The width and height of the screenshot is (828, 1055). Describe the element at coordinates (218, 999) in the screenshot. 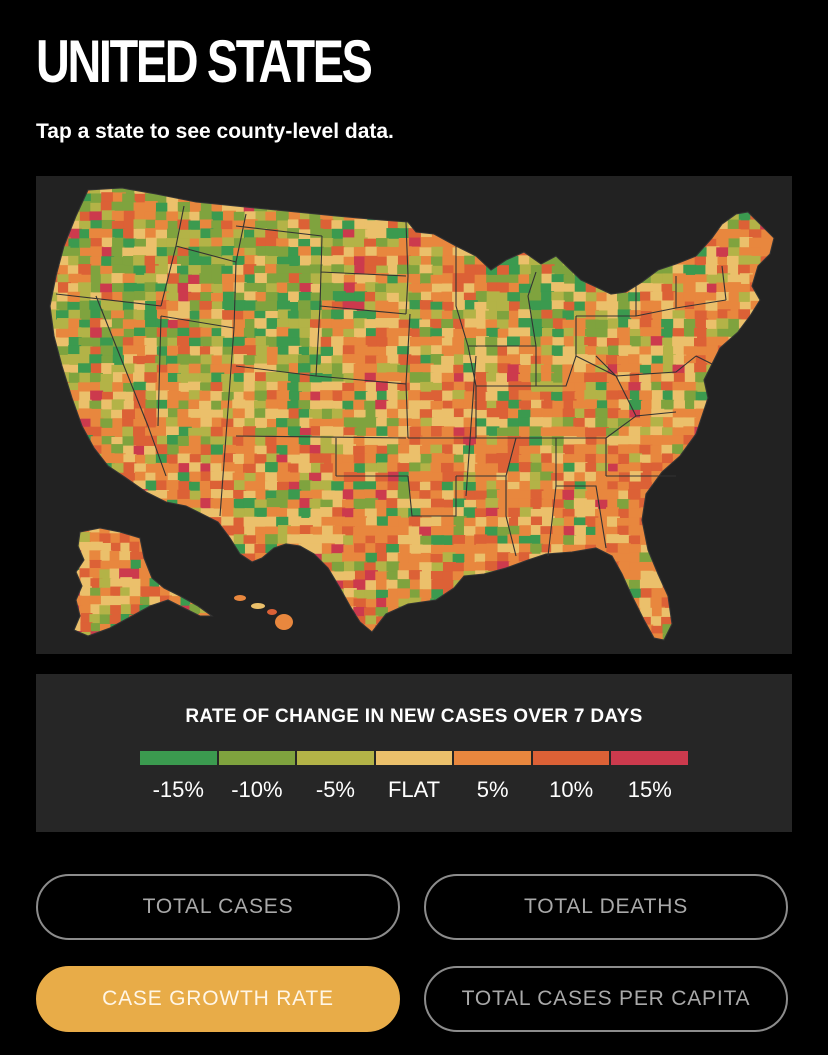

I see `case-growth-rate-button: CASE GROWTH RATE` at that location.